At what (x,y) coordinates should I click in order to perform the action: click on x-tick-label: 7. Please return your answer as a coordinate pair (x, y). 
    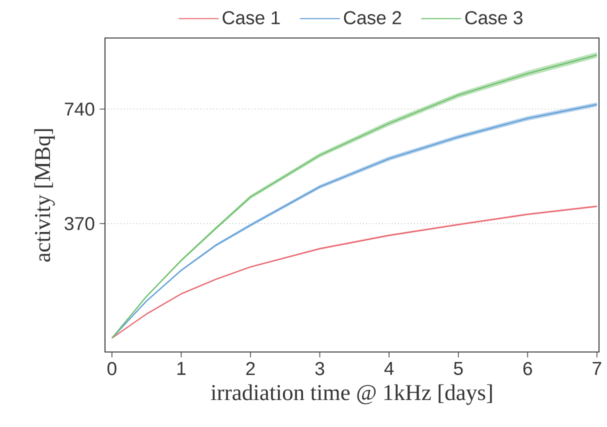
    Looking at the image, I should click on (597, 368).